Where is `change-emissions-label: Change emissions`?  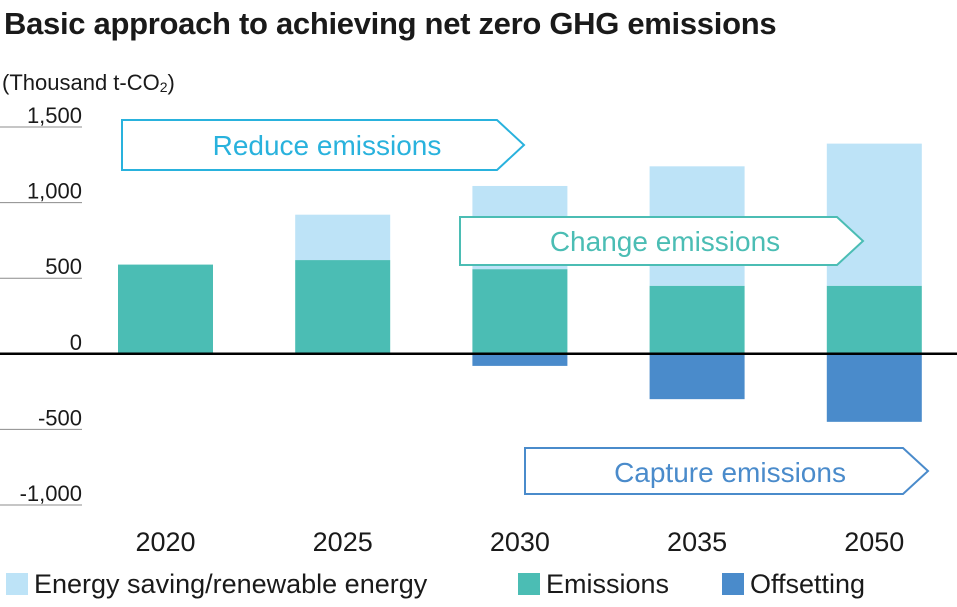 change-emissions-label: Change emissions is located at coordinates (665, 241).